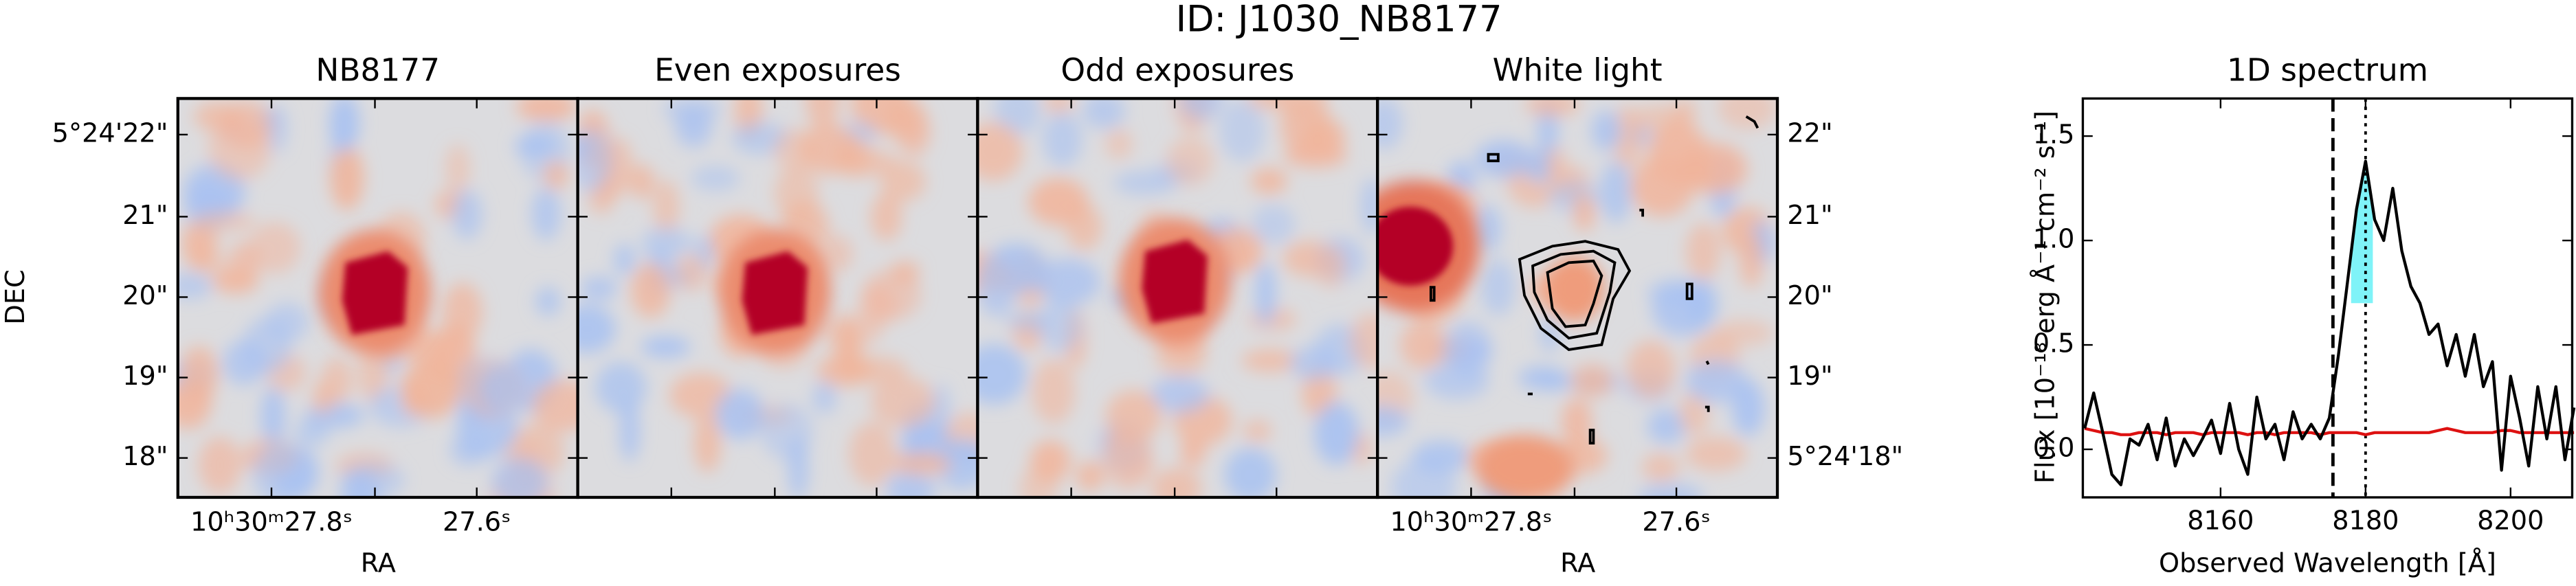  I want to click on ra-tick-label: 10ʰ30ᵐ27.8ˢ, so click(271, 523).